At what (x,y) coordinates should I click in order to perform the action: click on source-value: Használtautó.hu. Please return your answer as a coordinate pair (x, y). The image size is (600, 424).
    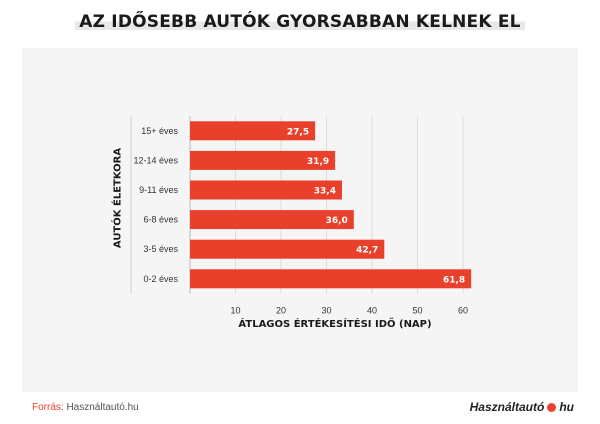
    Looking at the image, I should click on (102, 407).